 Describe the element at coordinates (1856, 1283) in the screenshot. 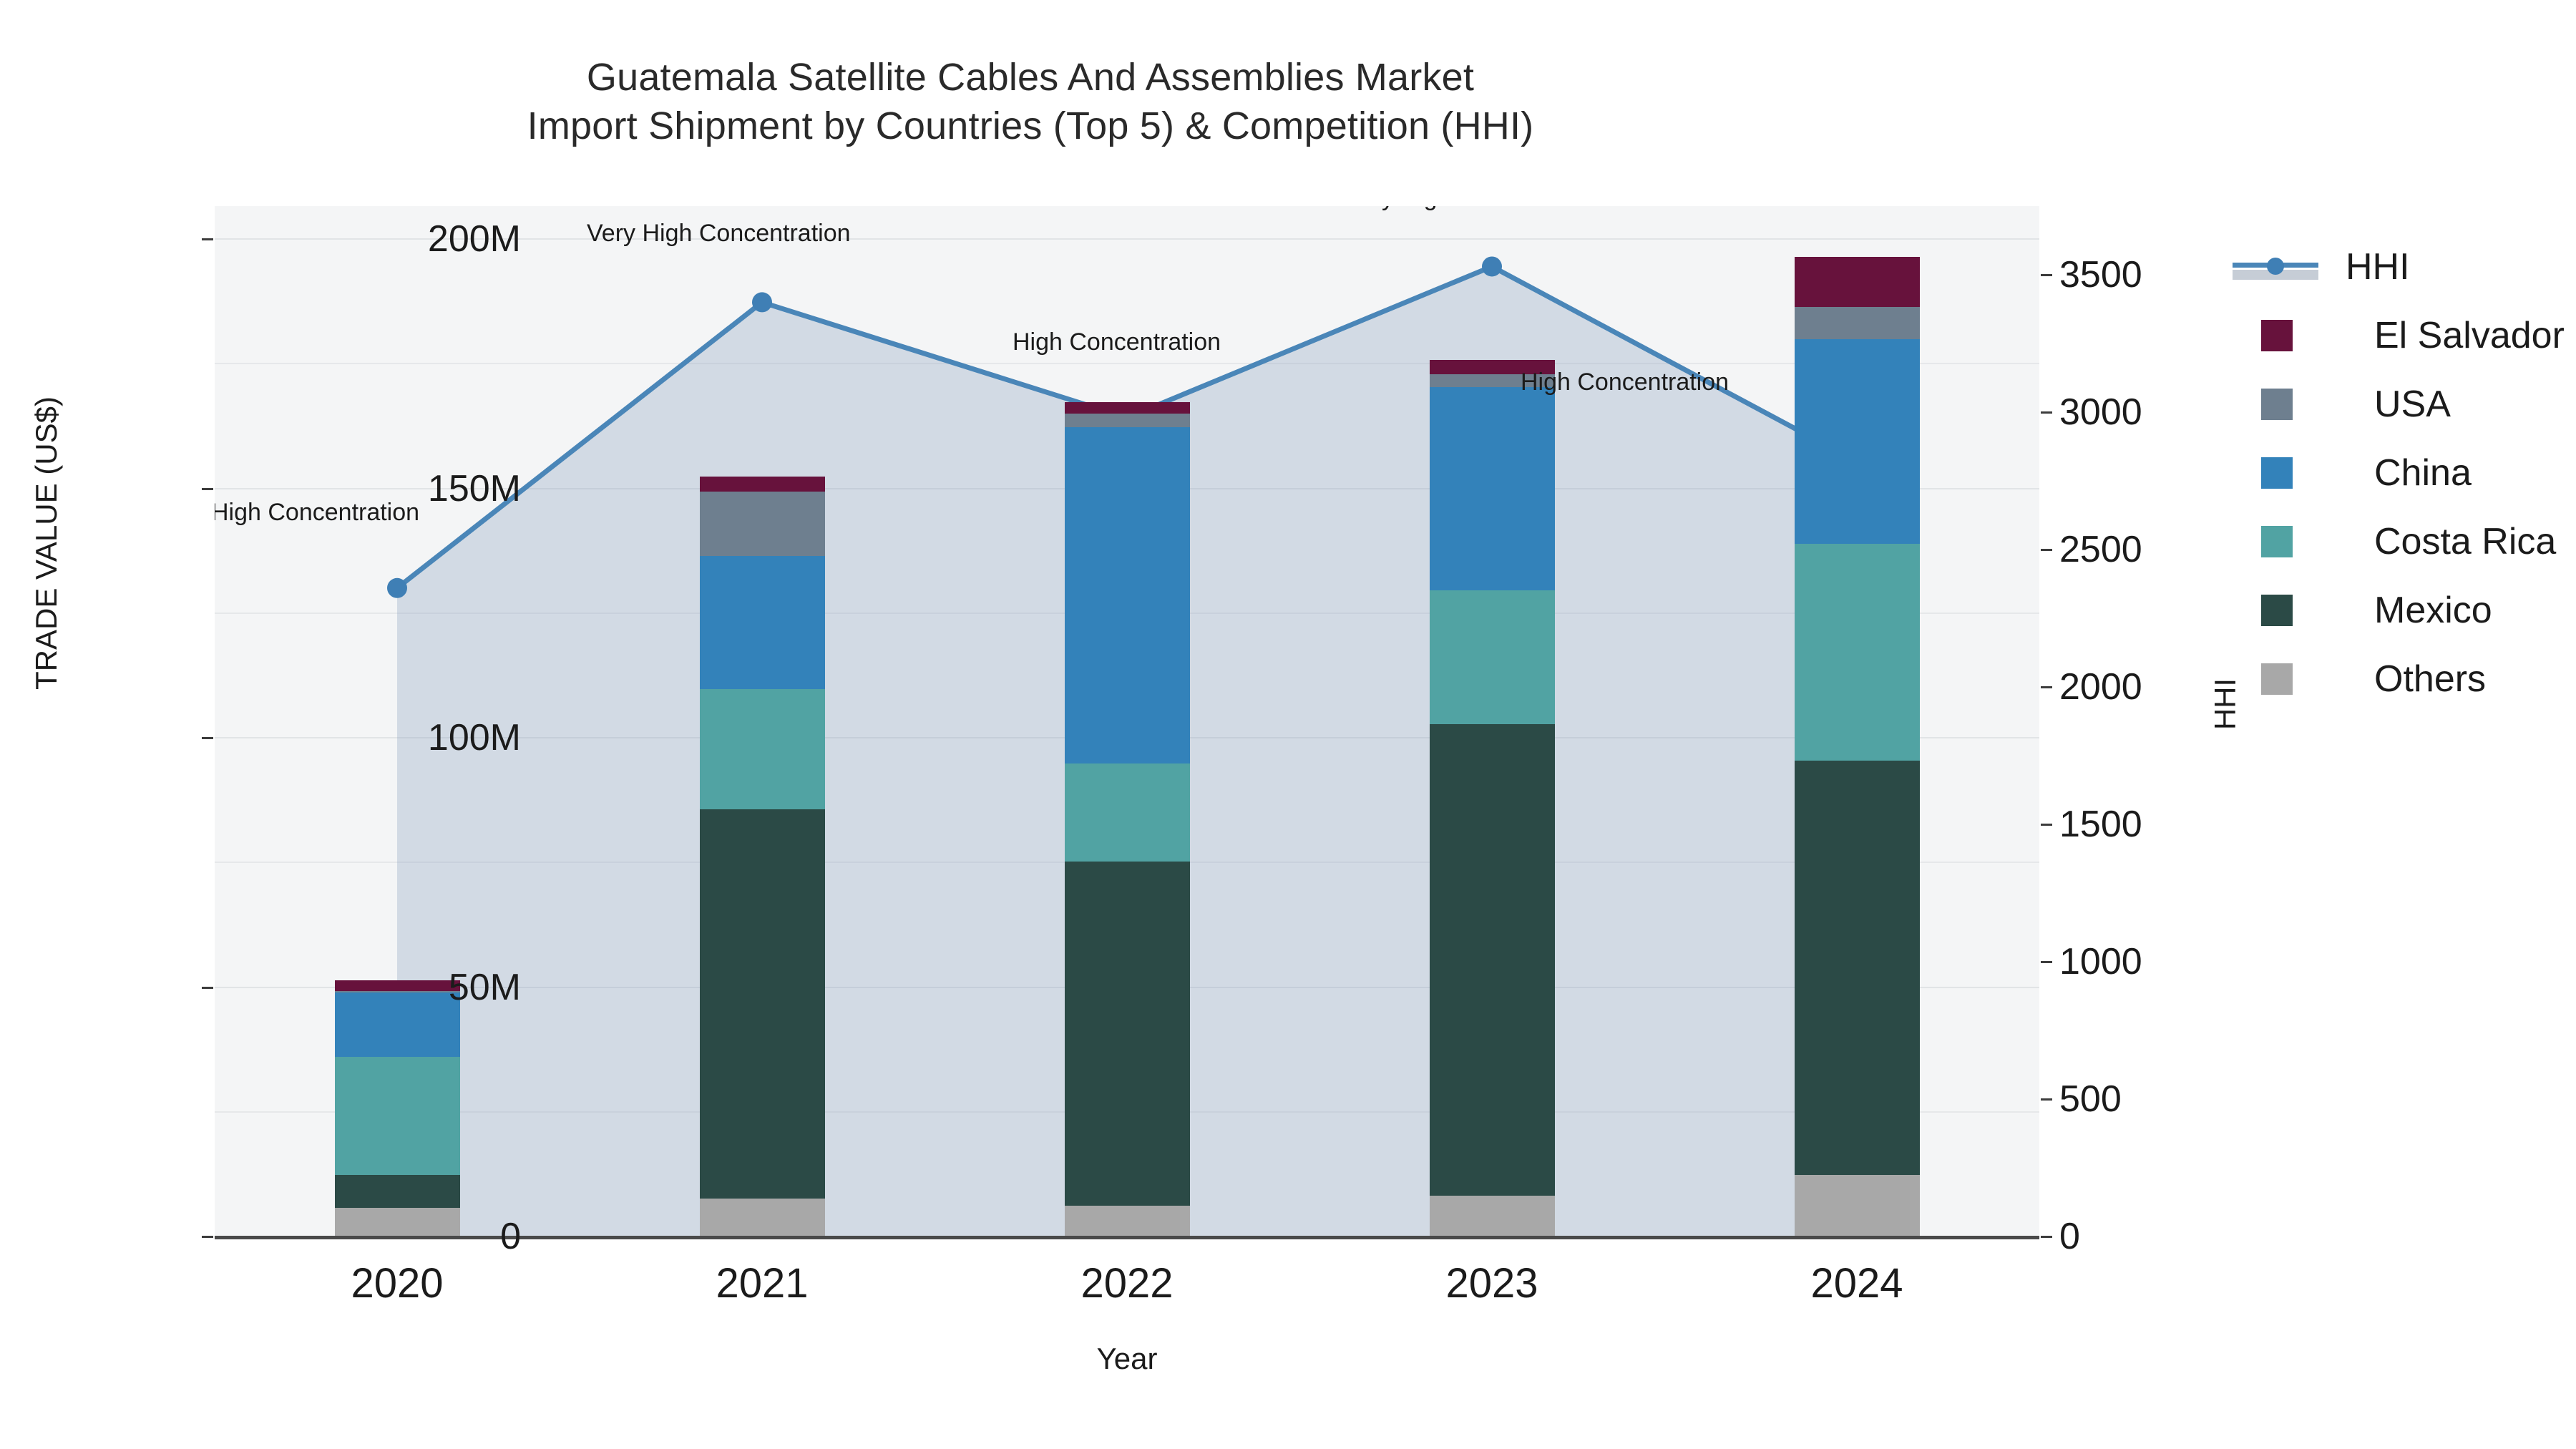

I see `x-tick-label-2024: 2024` at that location.